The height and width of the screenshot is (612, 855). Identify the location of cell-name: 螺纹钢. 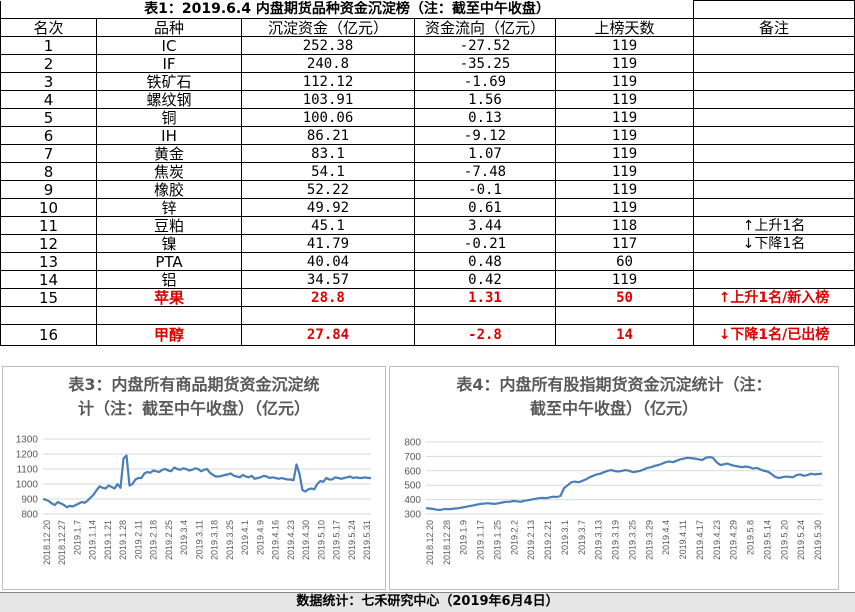
(169, 99).